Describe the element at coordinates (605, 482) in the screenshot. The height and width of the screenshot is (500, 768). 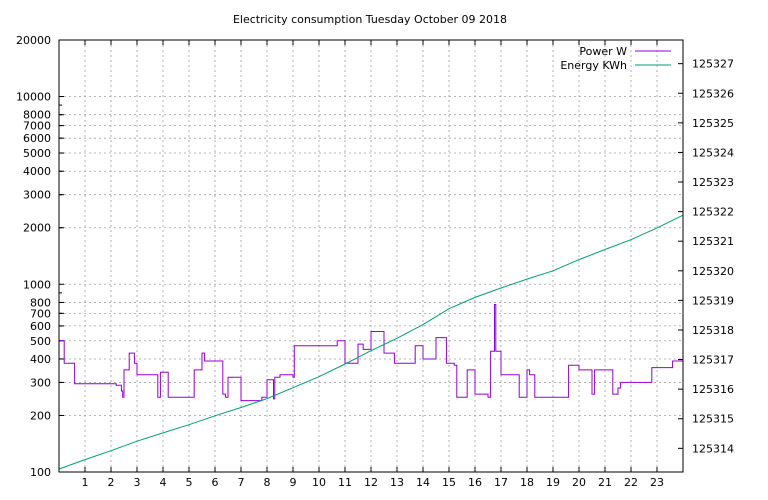
I see `x-tick-label: 21` at that location.